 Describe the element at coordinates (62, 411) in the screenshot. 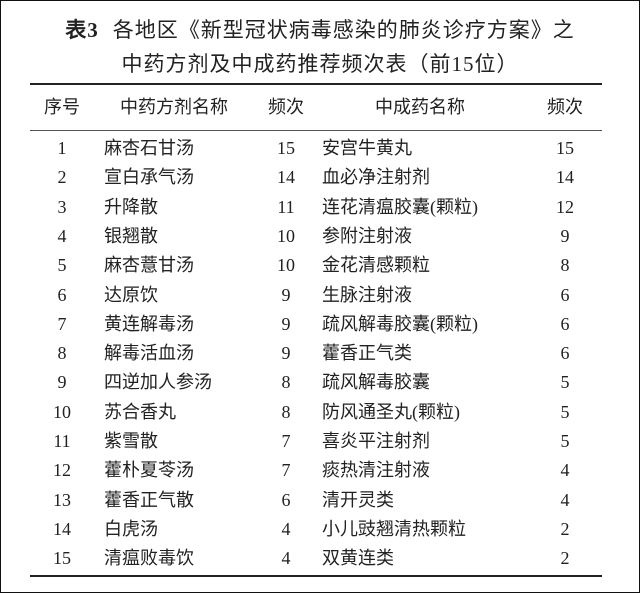

I see `row-index: 10` at that location.